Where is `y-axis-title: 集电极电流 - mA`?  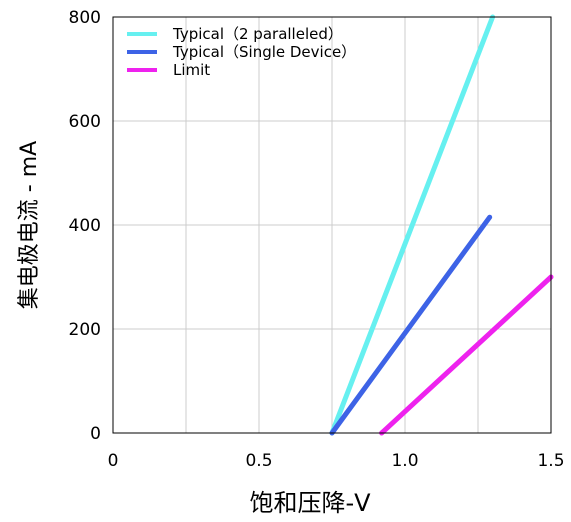 y-axis-title: 集电极电流 - mA is located at coordinates (29, 225).